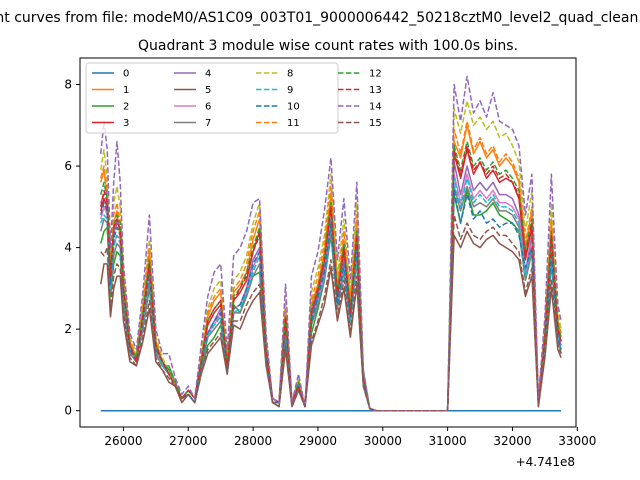 The height and width of the screenshot is (480, 640). I want to click on legend-label-10: 10, so click(293, 107).